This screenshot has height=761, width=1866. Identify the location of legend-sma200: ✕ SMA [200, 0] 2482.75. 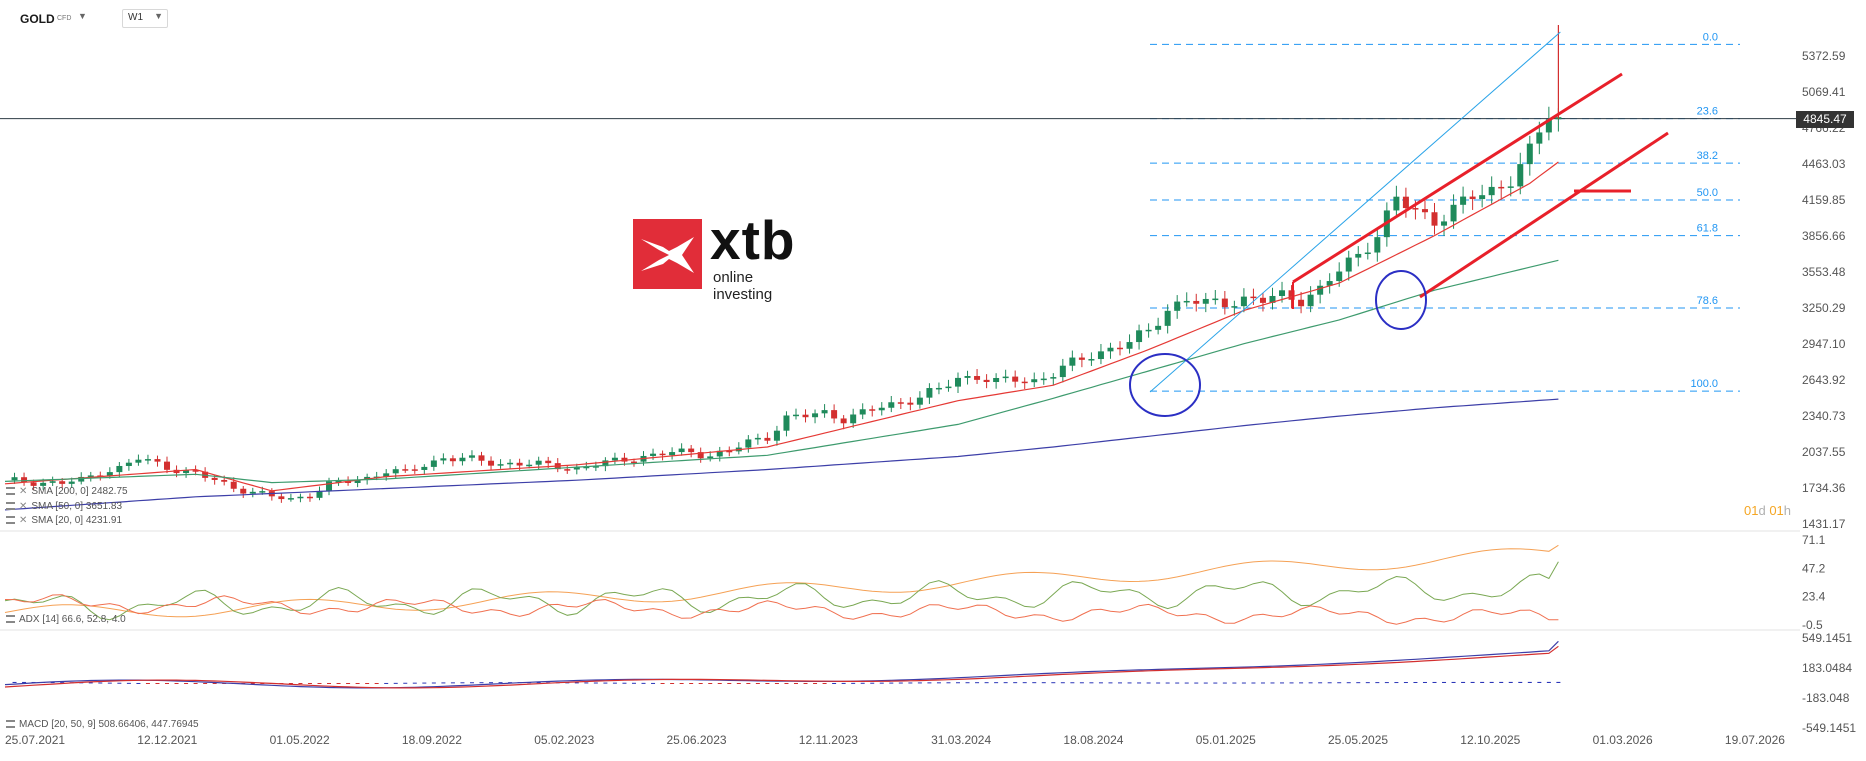
(67, 491).